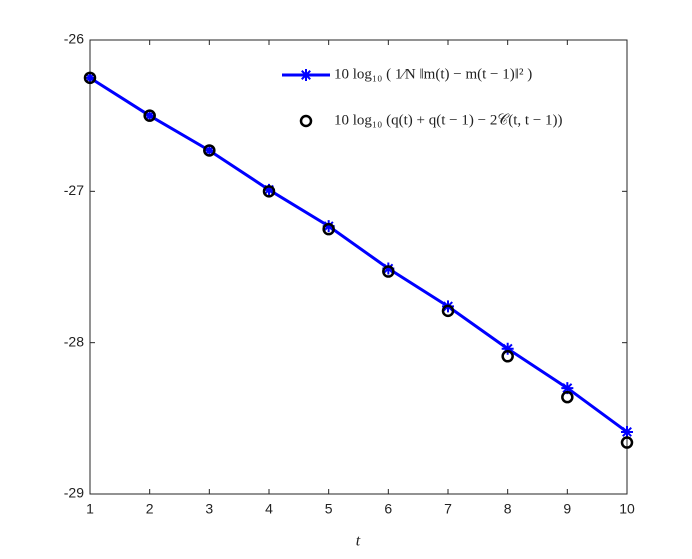 The height and width of the screenshot is (559, 692). What do you see at coordinates (433, 74) in the screenshot?
I see `legend-label: 10 log₁₀ ( 1⁄N ‖m(t) − m(t − 1)‖² )` at bounding box center [433, 74].